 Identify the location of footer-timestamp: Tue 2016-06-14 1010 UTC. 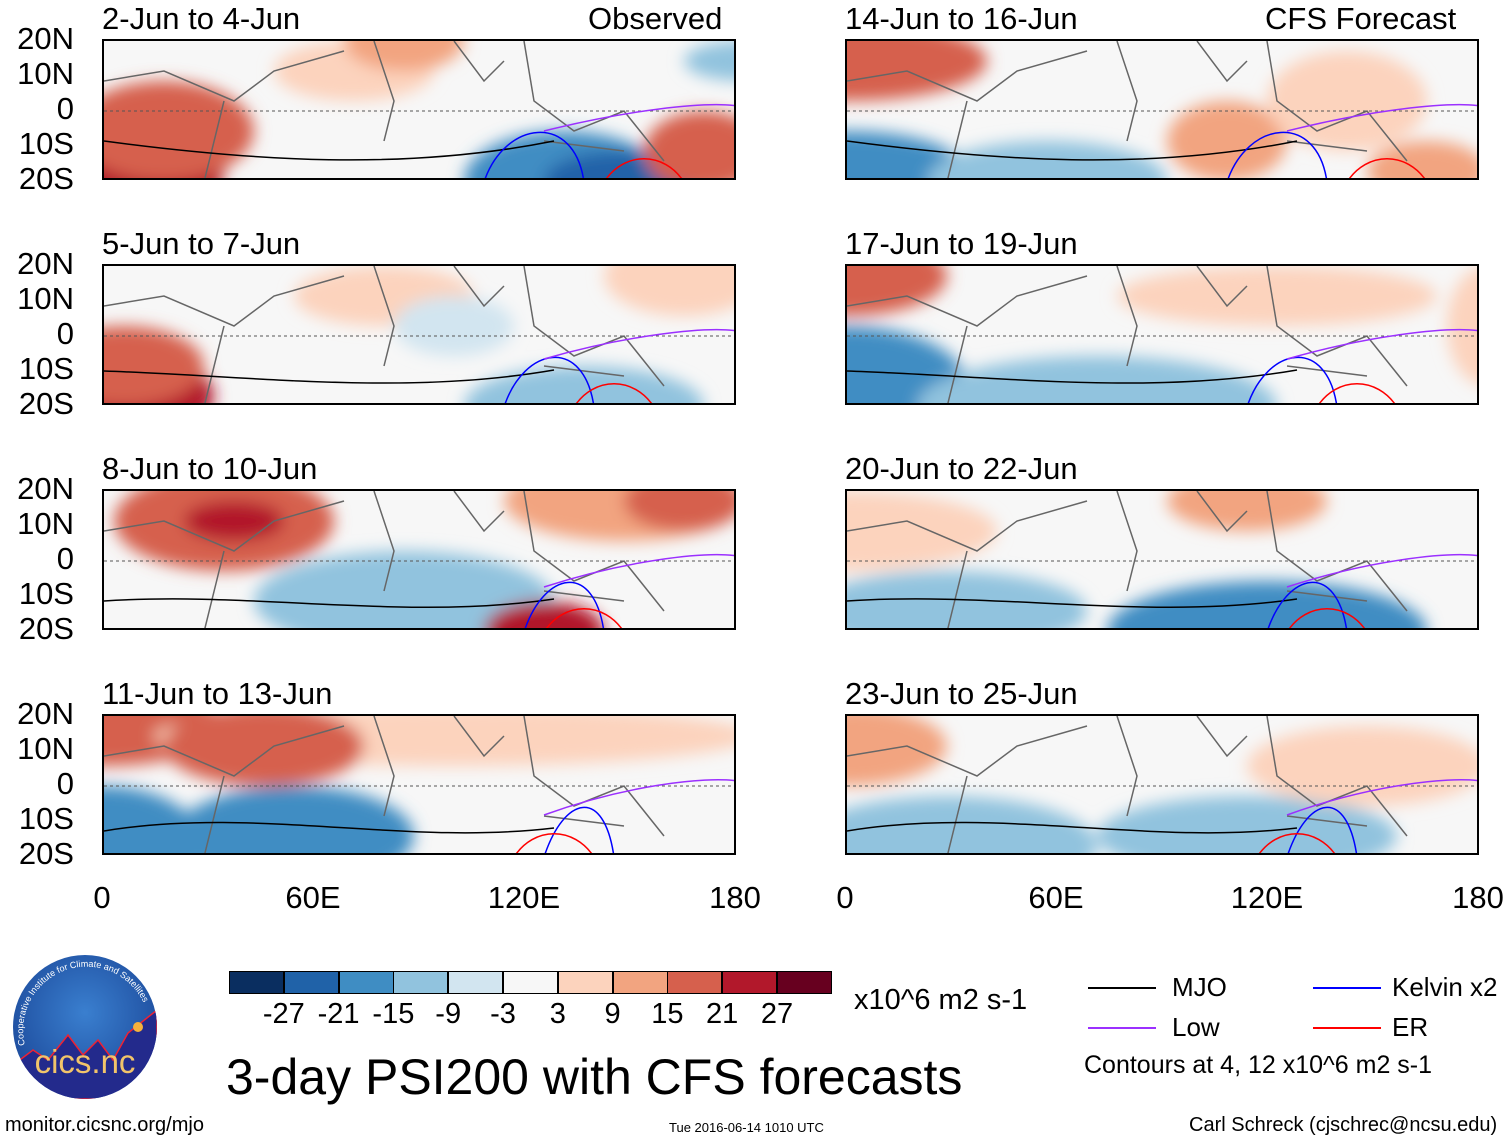
(746, 1127).